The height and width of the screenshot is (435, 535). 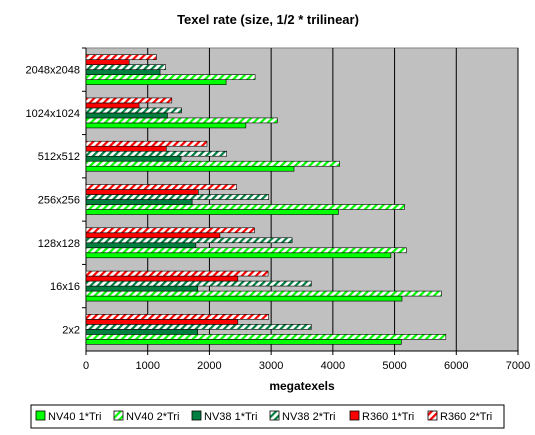 I want to click on legend-label: R360 2*Tri, so click(x=466, y=417).